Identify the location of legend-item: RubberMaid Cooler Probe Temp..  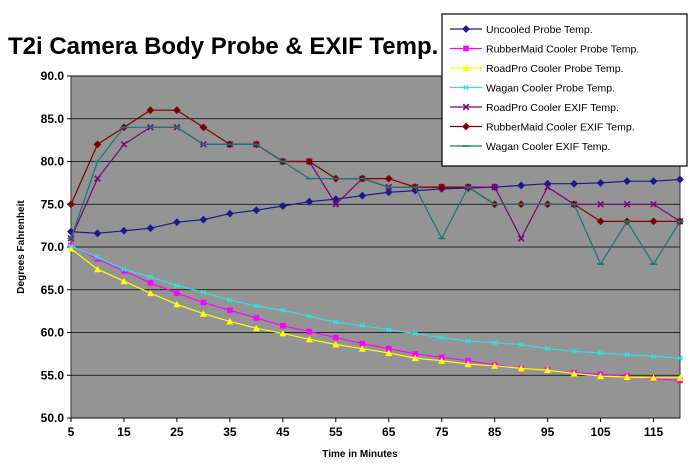
(544, 50).